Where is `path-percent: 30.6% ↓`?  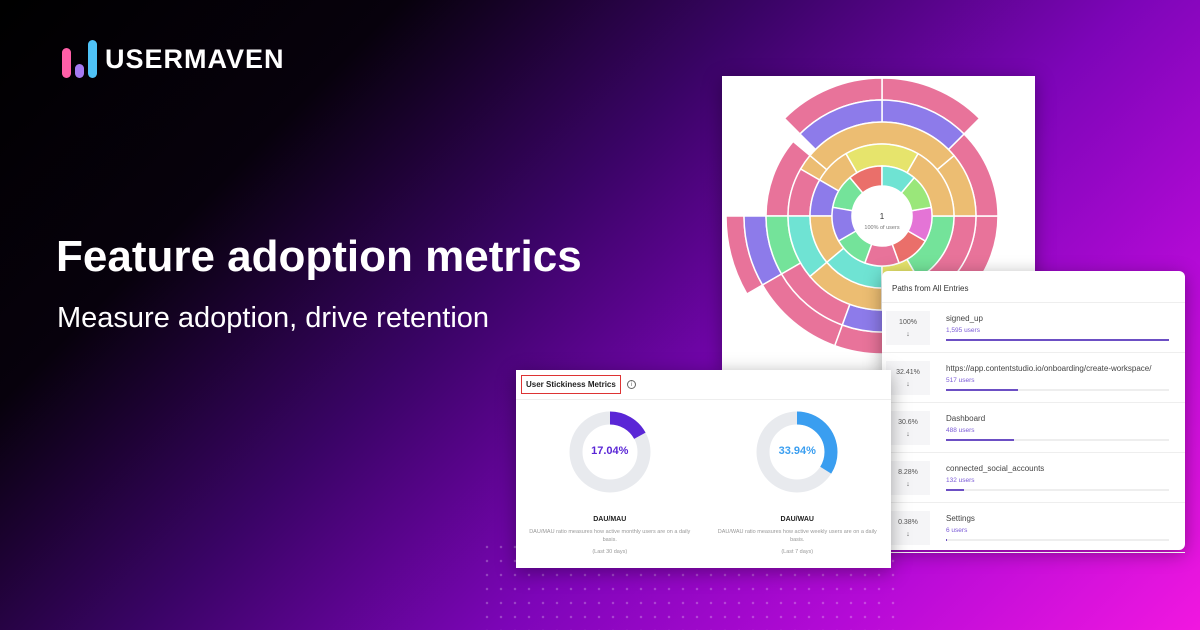 path-percent: 30.6% ↓ is located at coordinates (908, 427).